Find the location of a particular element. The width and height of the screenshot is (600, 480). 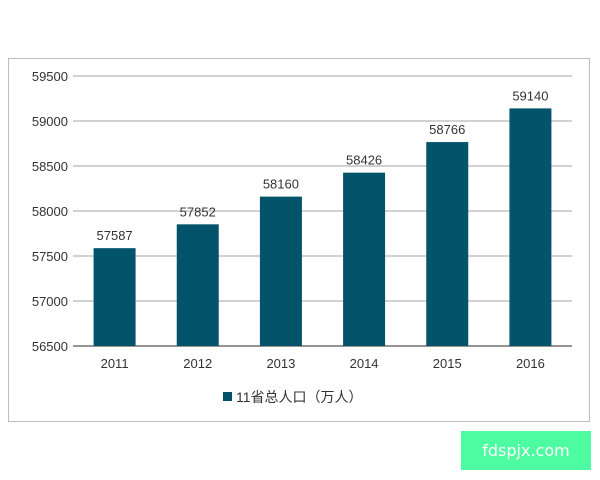

y-tick-label: 59500 is located at coordinates (50, 76).